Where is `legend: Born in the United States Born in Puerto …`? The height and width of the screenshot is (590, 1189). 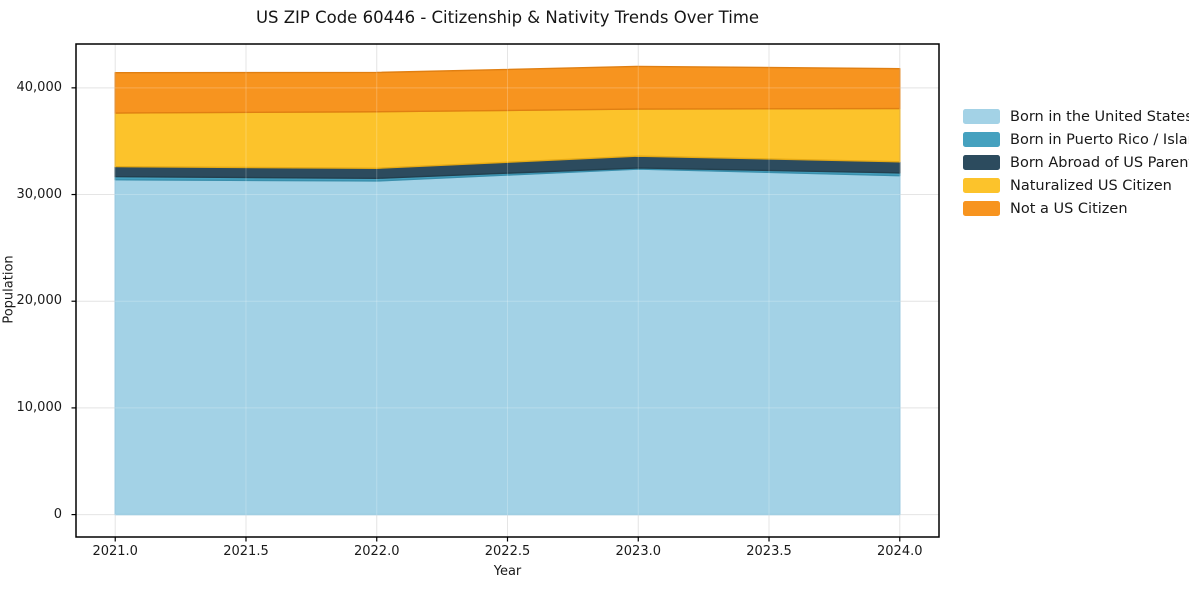
legend: Born in the United States Born in Puerto … is located at coordinates (1076, 162).